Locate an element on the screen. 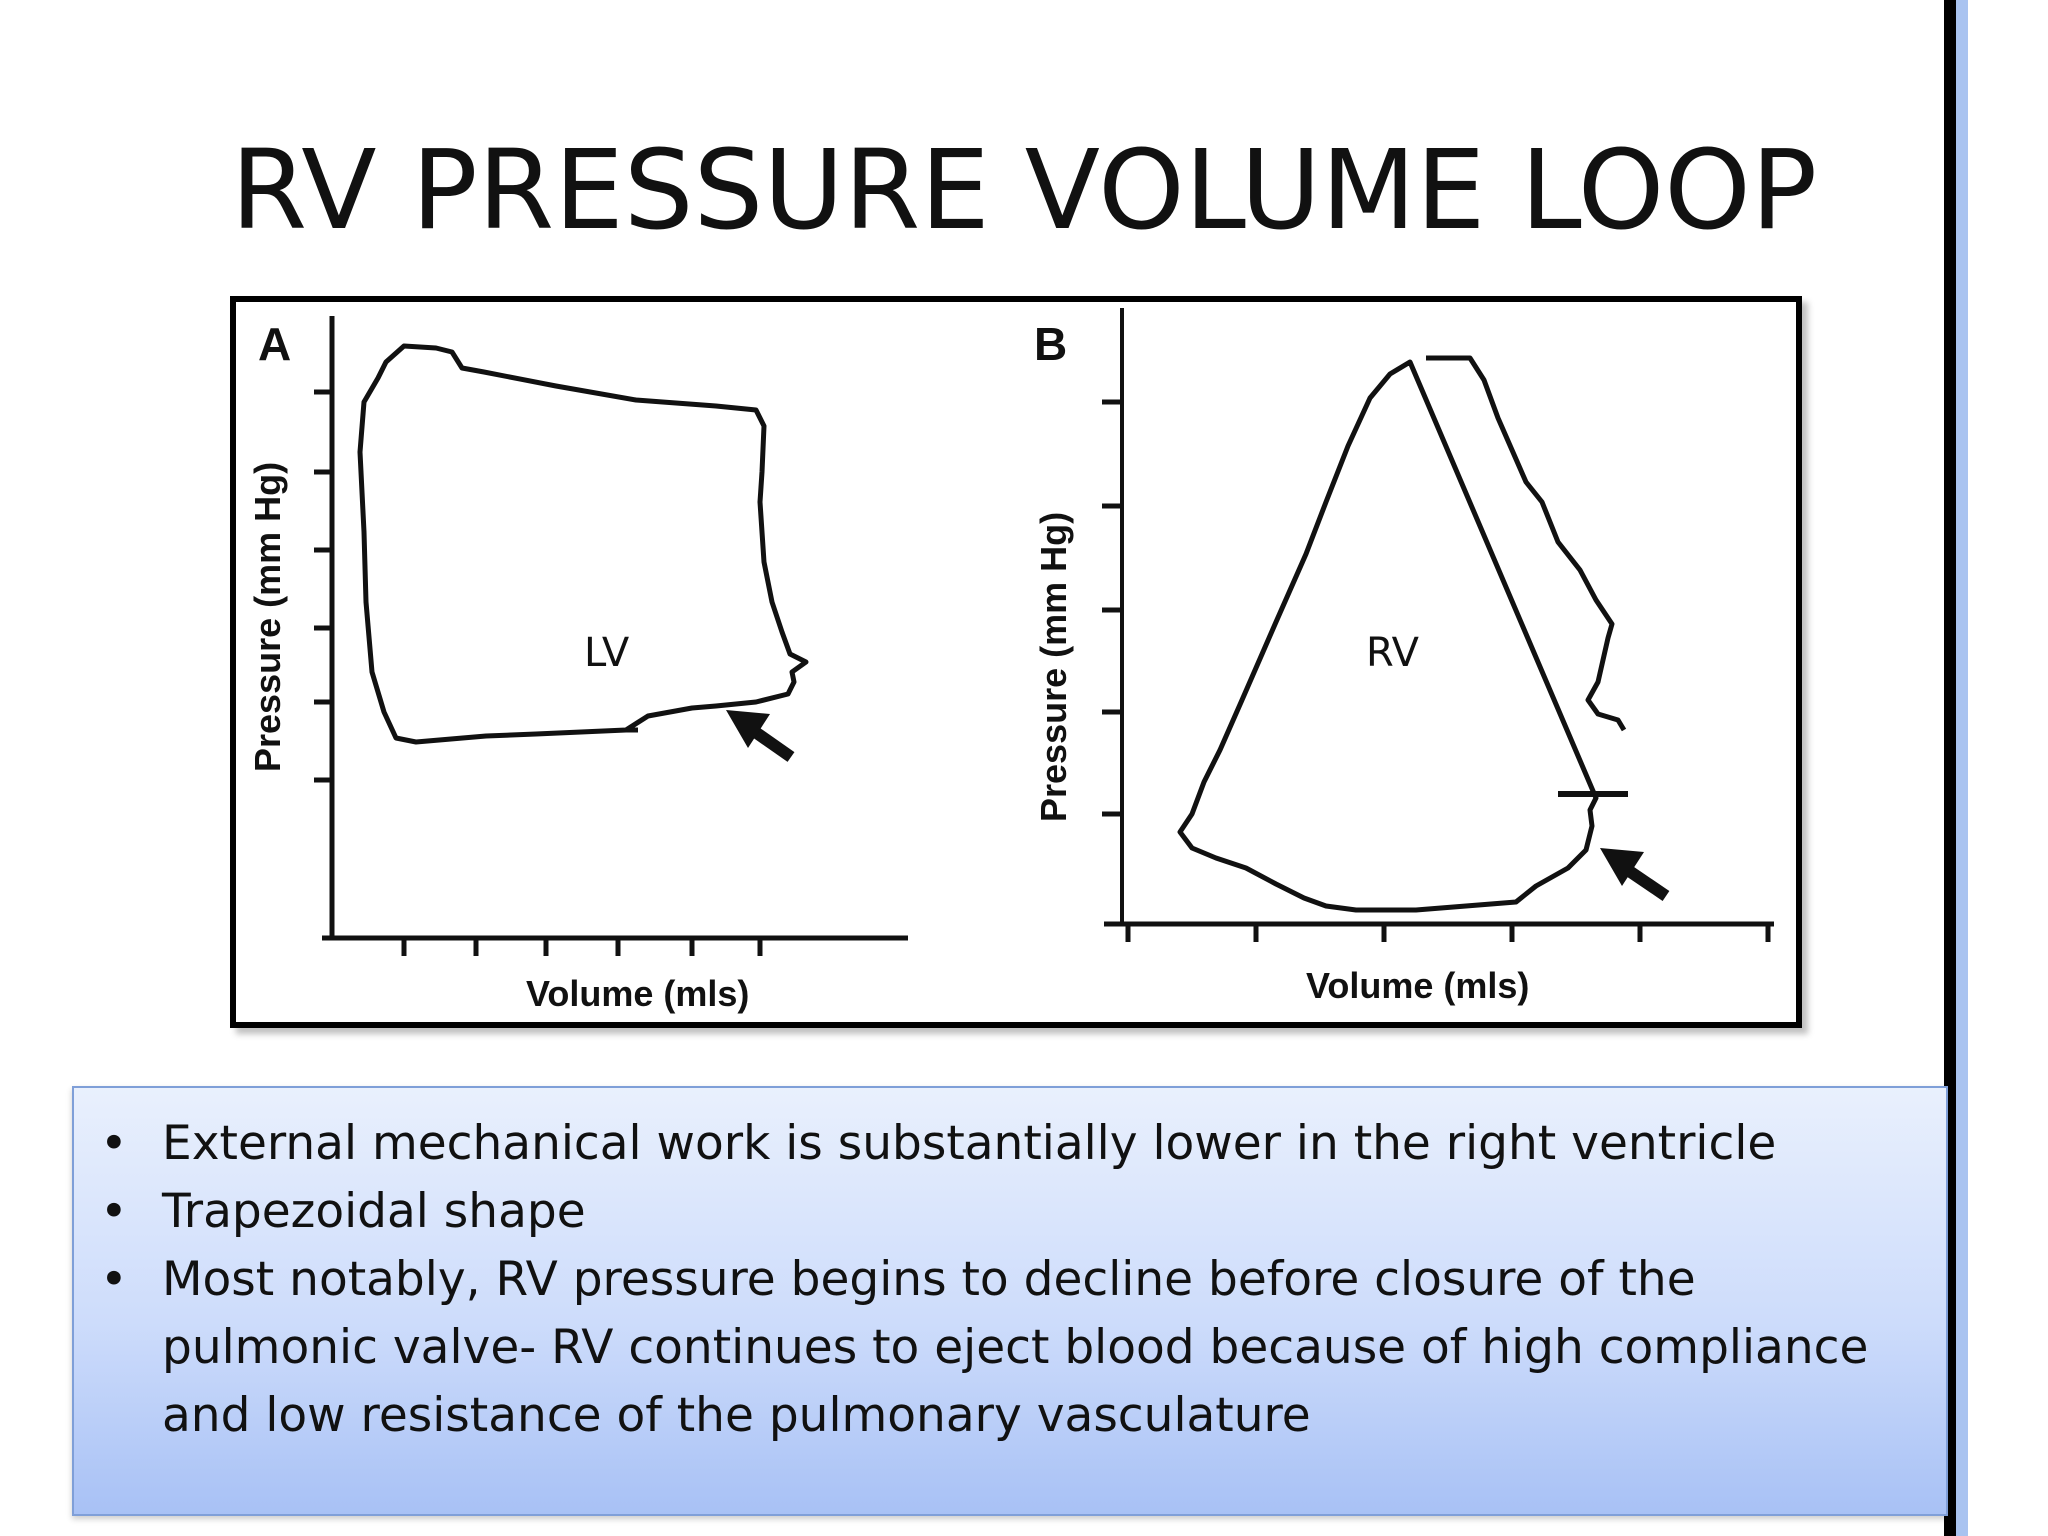 The image size is (2048, 1536). lv-loop is located at coordinates (583, 544).